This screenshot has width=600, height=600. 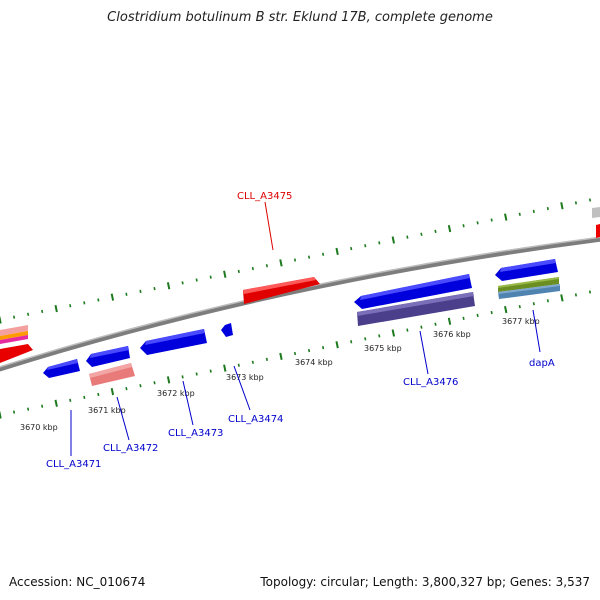 What do you see at coordinates (596, 222) in the screenshot?
I see `feature-right-edge-stack` at bounding box center [596, 222].